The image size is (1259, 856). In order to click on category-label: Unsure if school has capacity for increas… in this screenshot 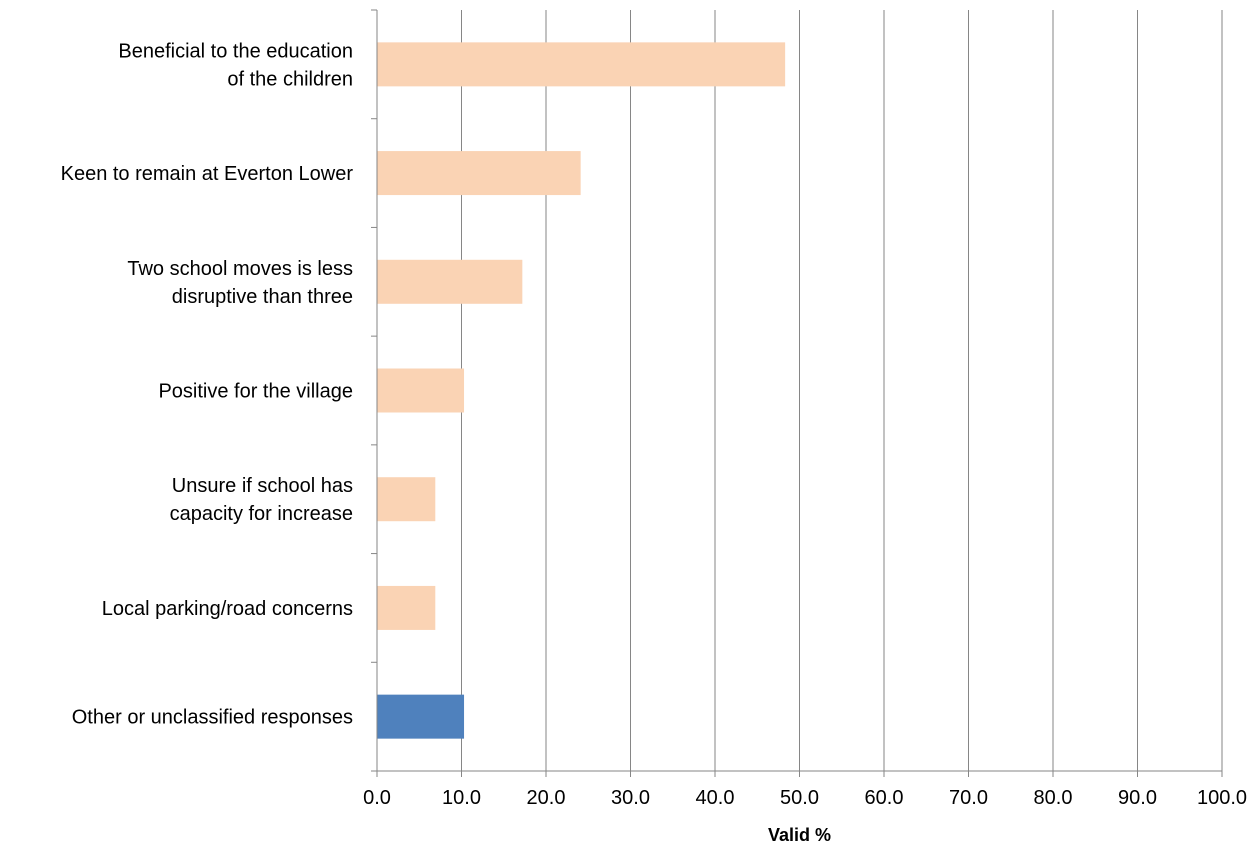, I will do `click(261, 500)`.